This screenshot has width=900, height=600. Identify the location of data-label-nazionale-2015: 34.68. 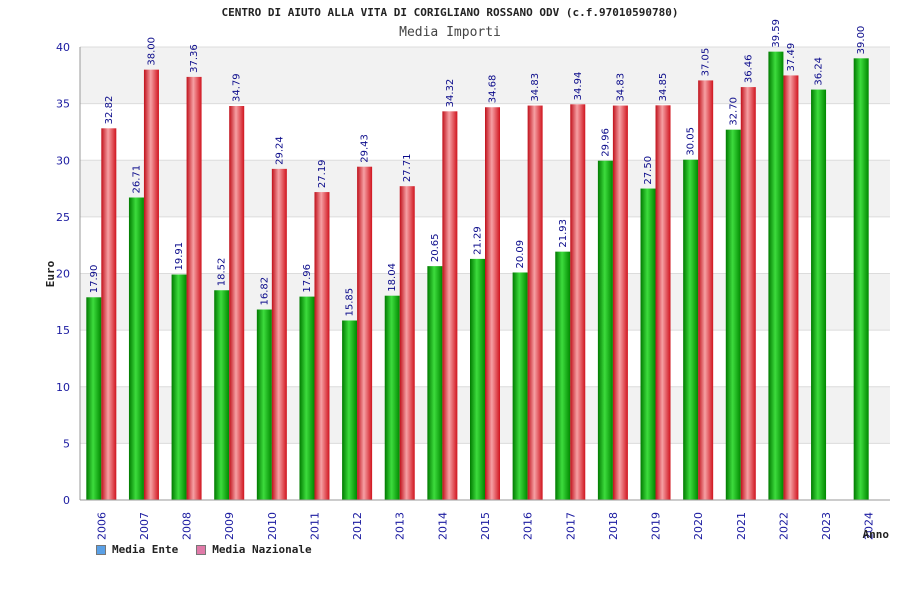
(493, 89).